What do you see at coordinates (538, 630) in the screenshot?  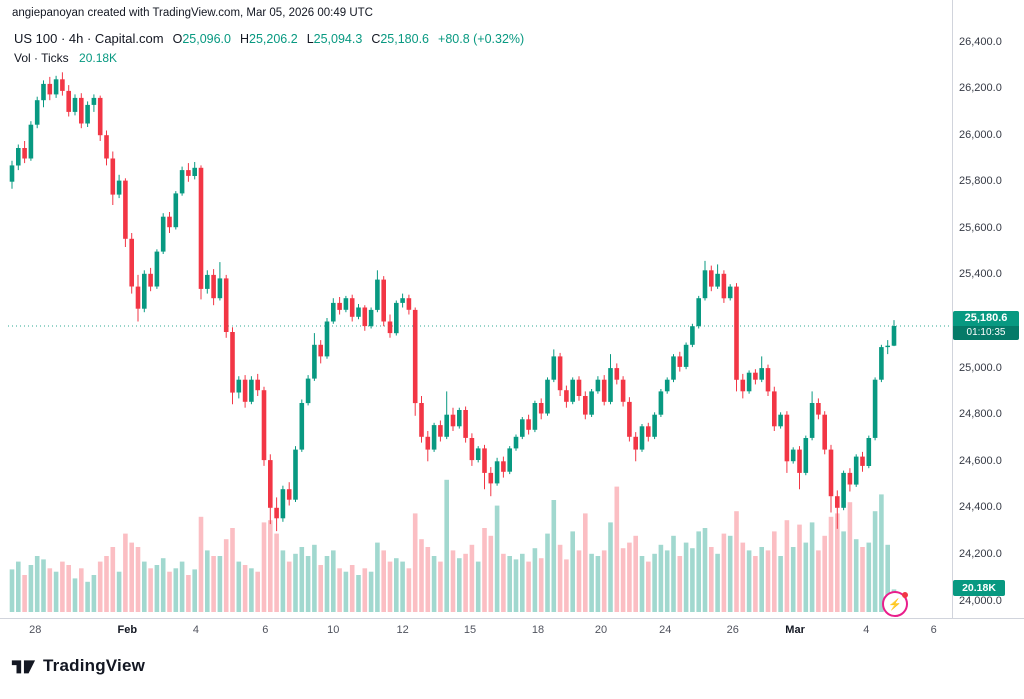 I see `time-scale-label: 18` at bounding box center [538, 630].